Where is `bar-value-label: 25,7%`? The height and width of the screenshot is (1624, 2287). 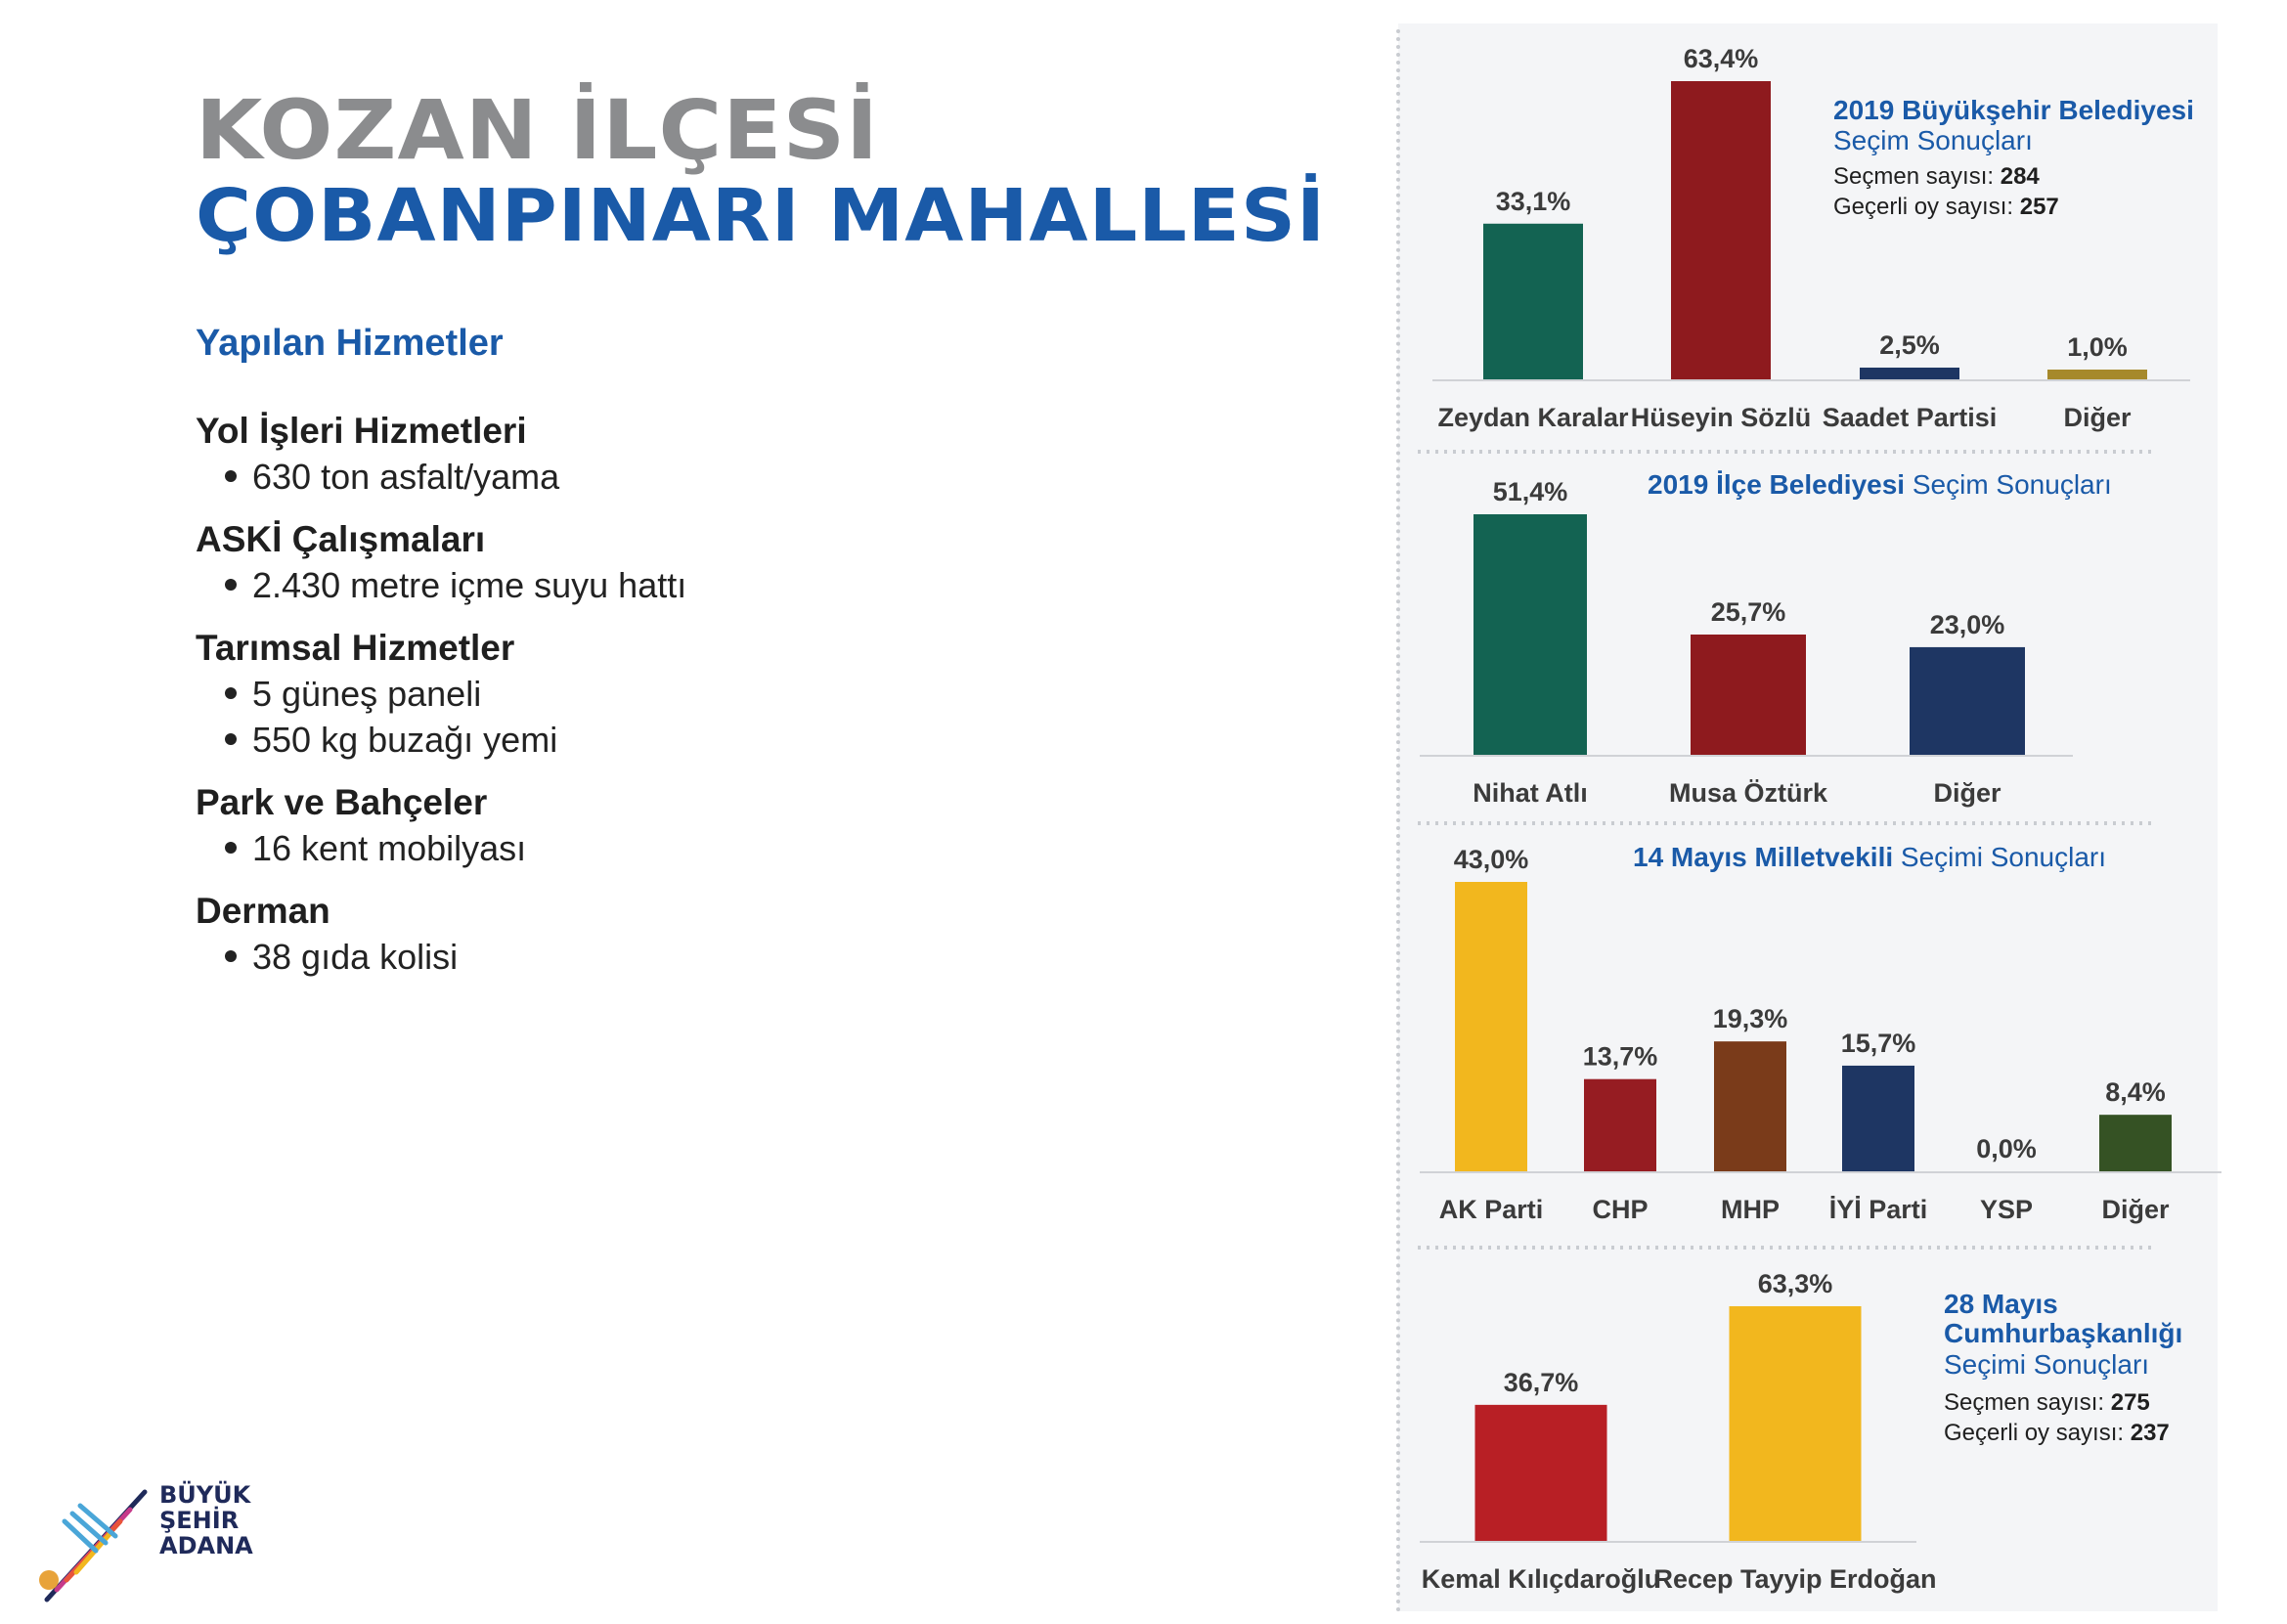 bar-value-label: 25,7% is located at coordinates (1748, 612).